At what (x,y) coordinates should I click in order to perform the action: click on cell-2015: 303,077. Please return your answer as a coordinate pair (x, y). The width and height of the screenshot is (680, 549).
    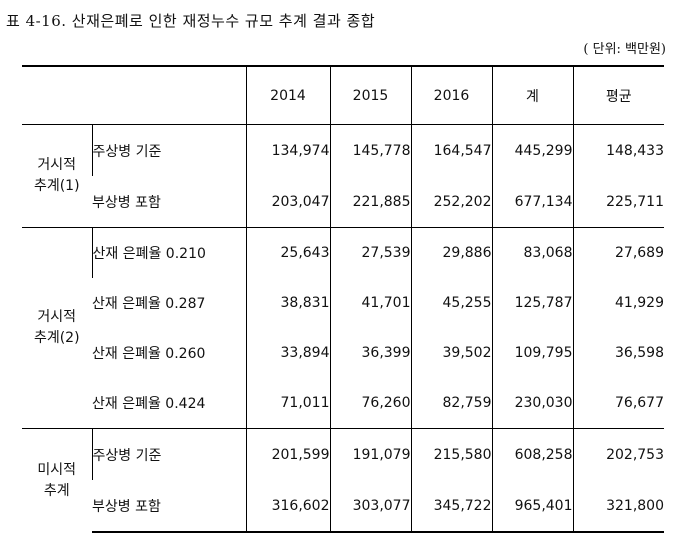
    Looking at the image, I should click on (370, 506).